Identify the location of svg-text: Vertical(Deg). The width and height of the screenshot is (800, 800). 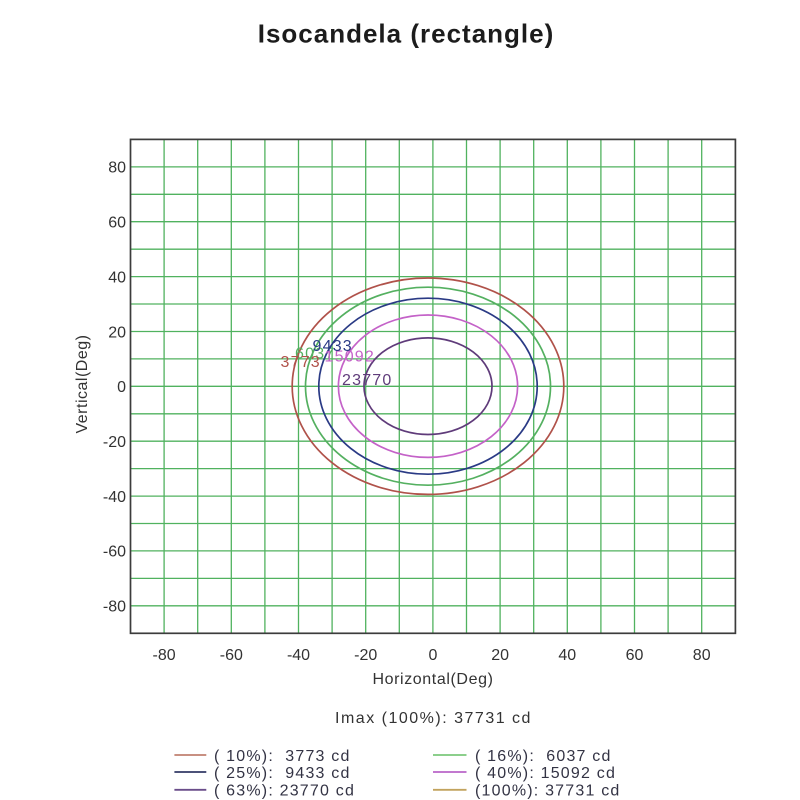
(82, 384).